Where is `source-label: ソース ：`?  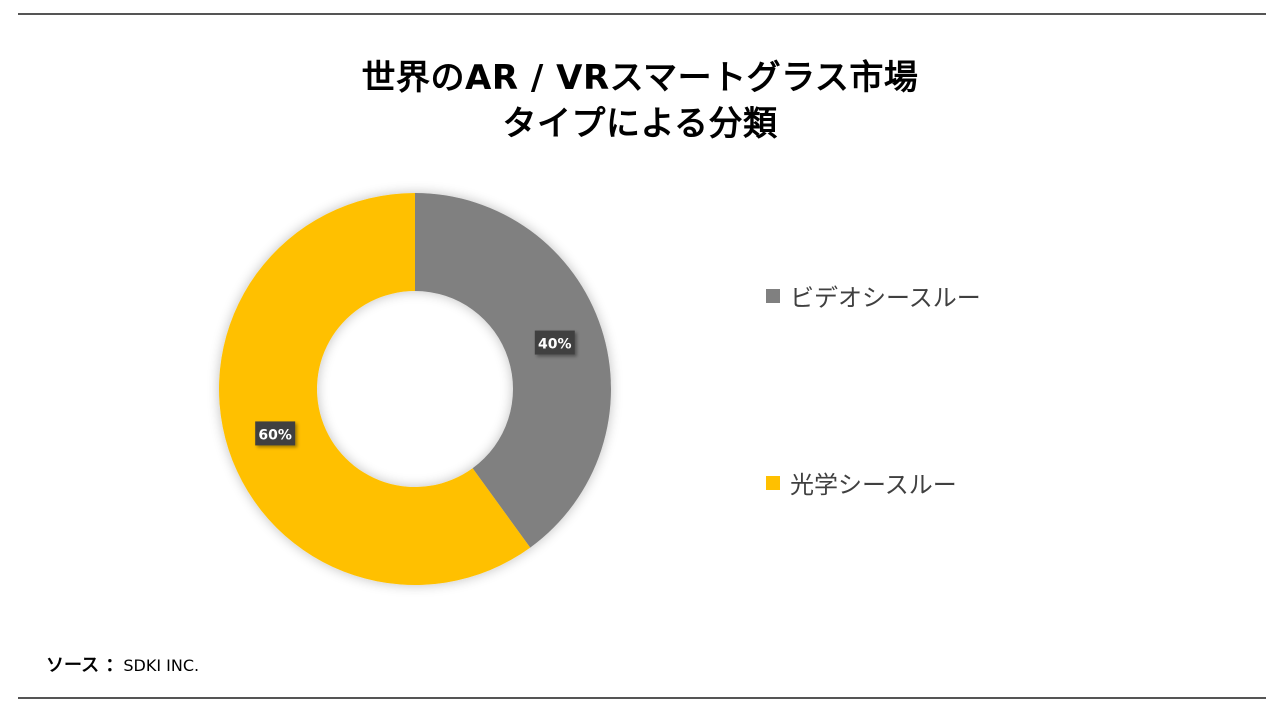 source-label: ソース ： is located at coordinates (85, 665).